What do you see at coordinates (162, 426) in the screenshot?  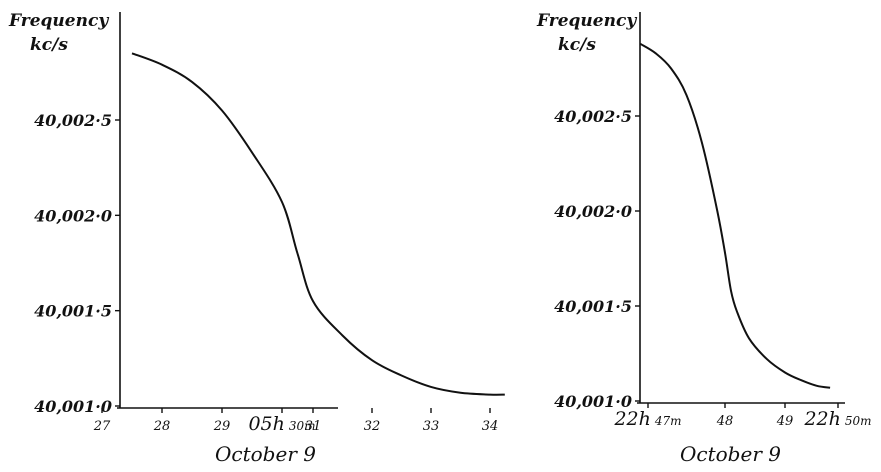 I see `x-tick-label: 28` at bounding box center [162, 426].